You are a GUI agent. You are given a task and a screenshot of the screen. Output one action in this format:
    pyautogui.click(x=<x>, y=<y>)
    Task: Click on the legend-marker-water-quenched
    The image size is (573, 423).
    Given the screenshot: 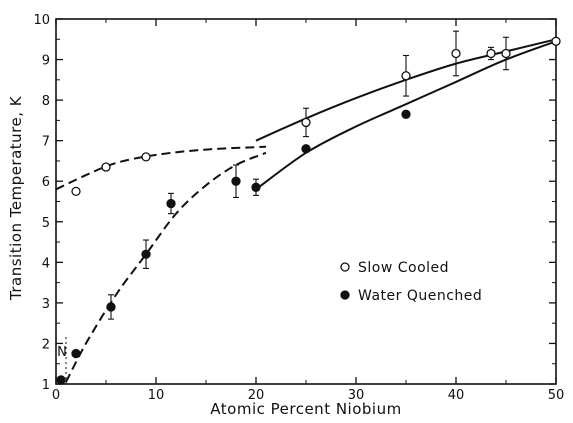 What is the action you would take?
    pyautogui.click(x=345, y=295)
    